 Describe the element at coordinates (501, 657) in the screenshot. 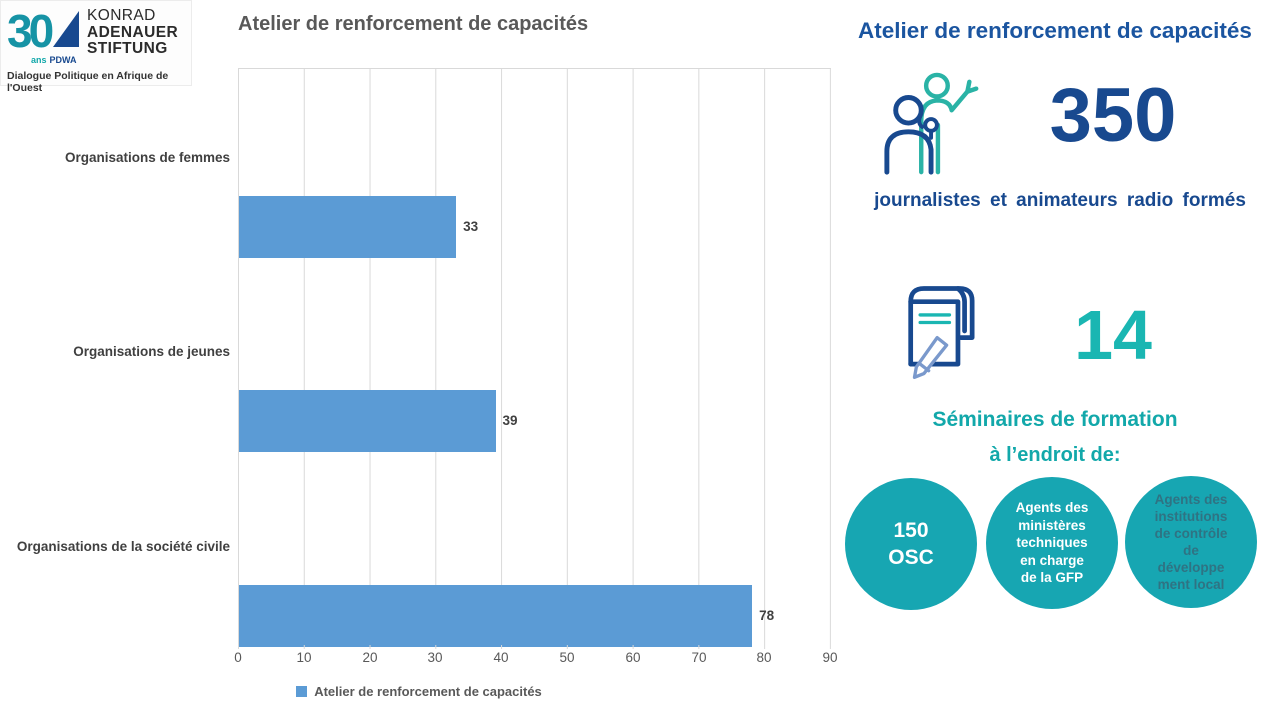

I see `x-axis-tick: 40` at that location.